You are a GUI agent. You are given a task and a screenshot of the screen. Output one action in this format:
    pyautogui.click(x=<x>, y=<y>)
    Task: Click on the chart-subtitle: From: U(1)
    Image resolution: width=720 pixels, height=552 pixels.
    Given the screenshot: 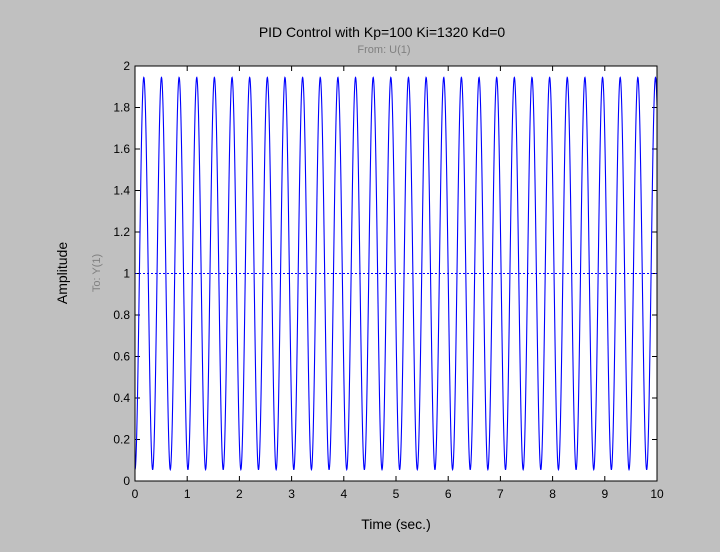 What is the action you would take?
    pyautogui.click(x=383, y=50)
    